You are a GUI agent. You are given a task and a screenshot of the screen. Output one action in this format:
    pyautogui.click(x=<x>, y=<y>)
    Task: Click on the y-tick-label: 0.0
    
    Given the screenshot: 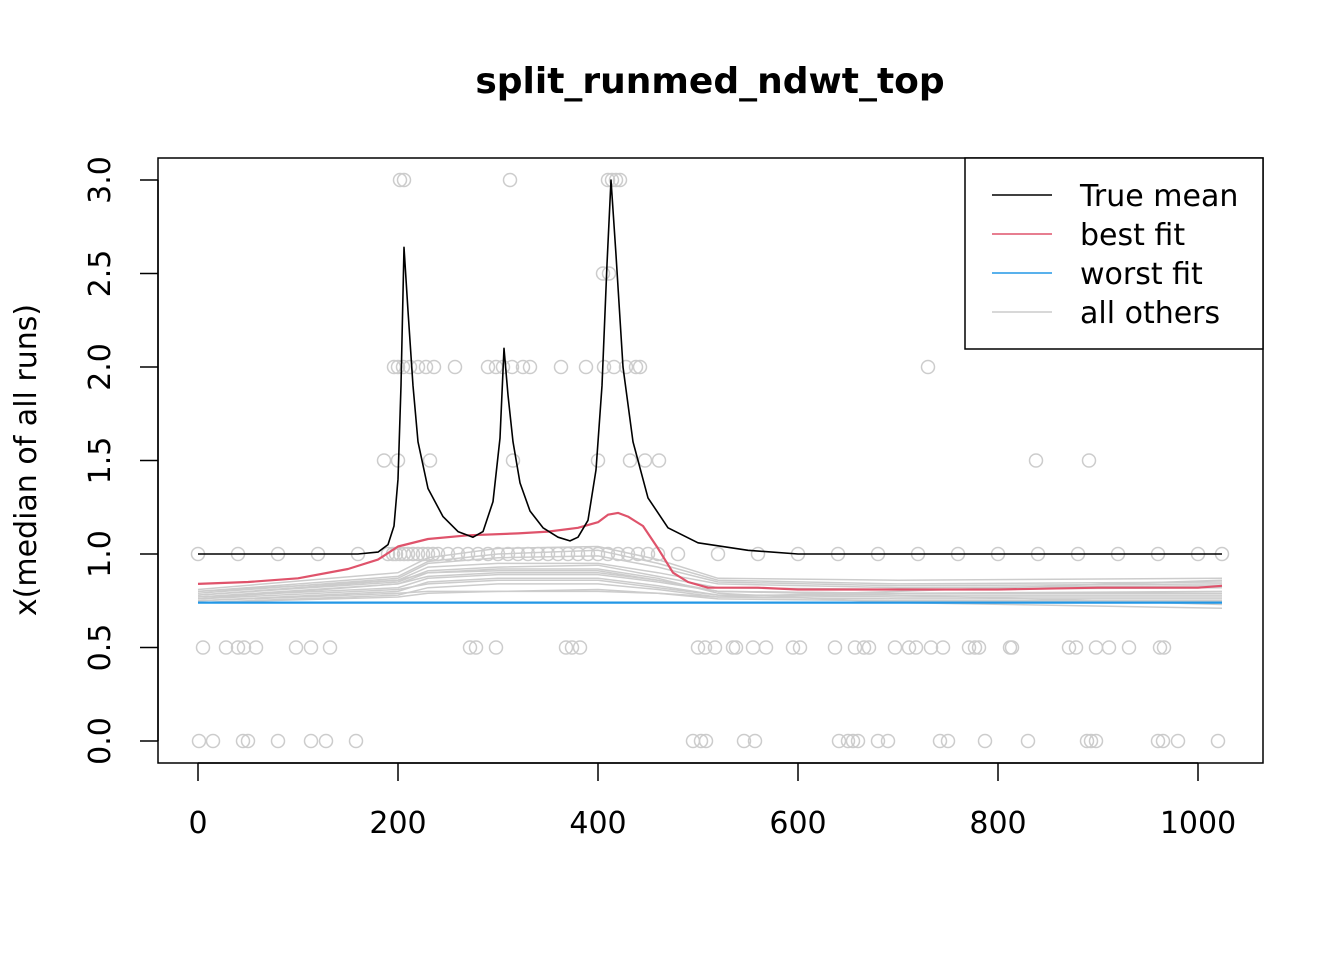 What is the action you would take?
    pyautogui.click(x=100, y=741)
    